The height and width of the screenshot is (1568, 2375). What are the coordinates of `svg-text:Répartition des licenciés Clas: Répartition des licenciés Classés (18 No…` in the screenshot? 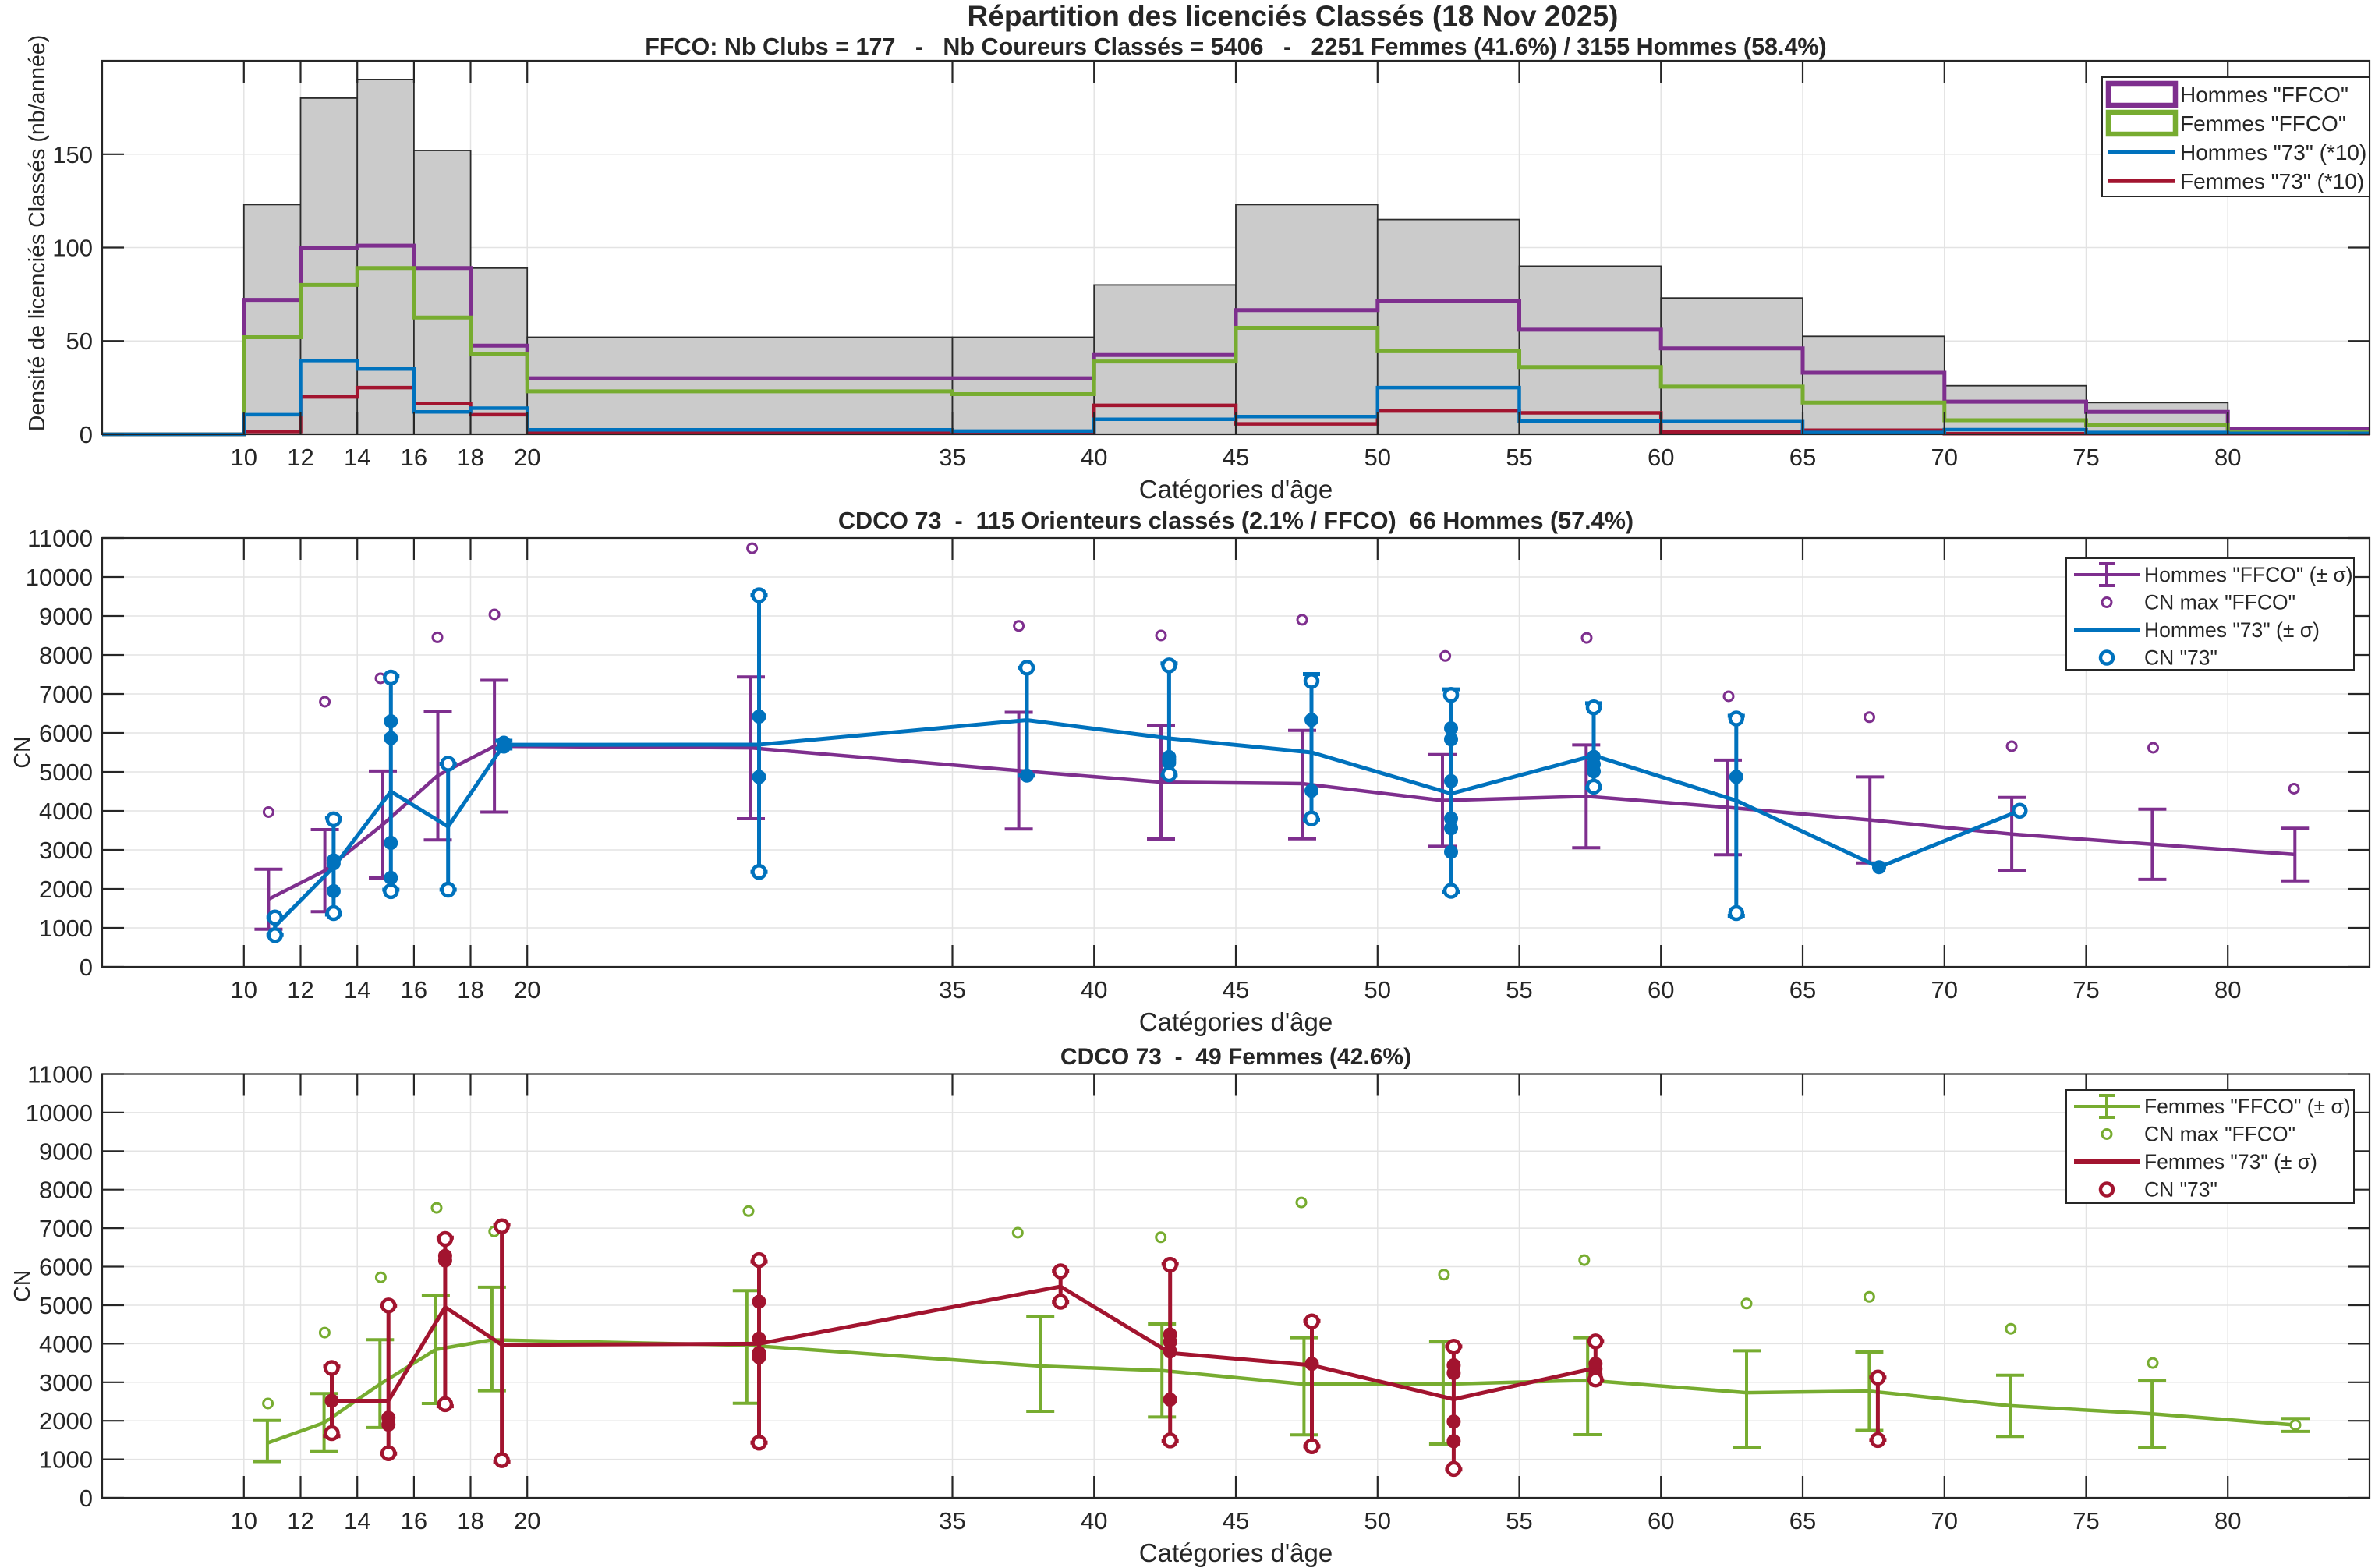 It's located at (1293, 16).